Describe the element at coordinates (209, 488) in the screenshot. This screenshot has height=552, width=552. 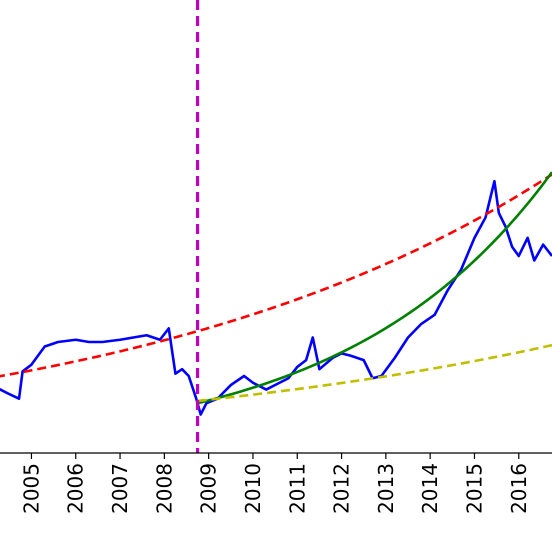
I see `x-tick-label: 2009` at that location.